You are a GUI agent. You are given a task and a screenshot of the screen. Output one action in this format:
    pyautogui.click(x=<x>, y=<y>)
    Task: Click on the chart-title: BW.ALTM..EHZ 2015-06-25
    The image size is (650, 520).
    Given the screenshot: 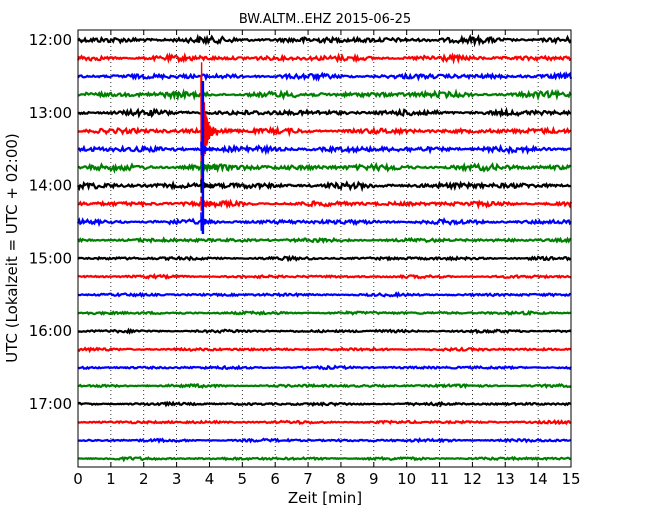 What is the action you would take?
    pyautogui.click(x=325, y=19)
    